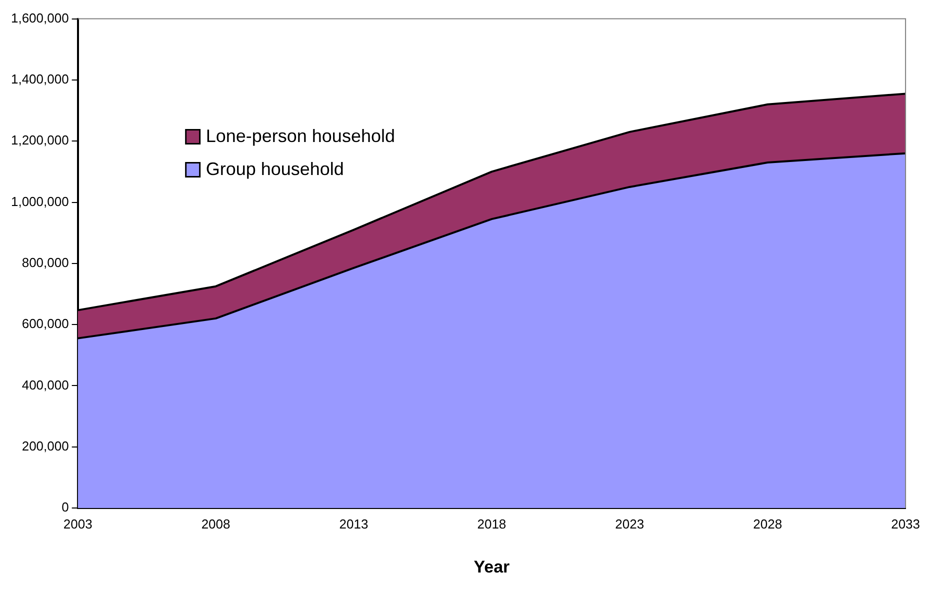 This screenshot has height=590, width=931. I want to click on legend-label: Lone-person household, so click(300, 136).